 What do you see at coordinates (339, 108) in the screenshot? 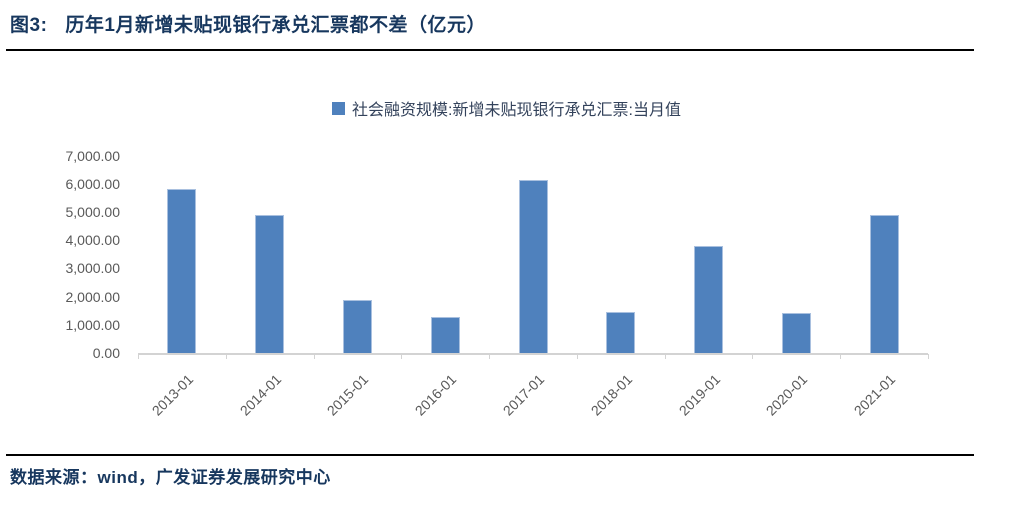
I see `legend-swatch-icon` at bounding box center [339, 108].